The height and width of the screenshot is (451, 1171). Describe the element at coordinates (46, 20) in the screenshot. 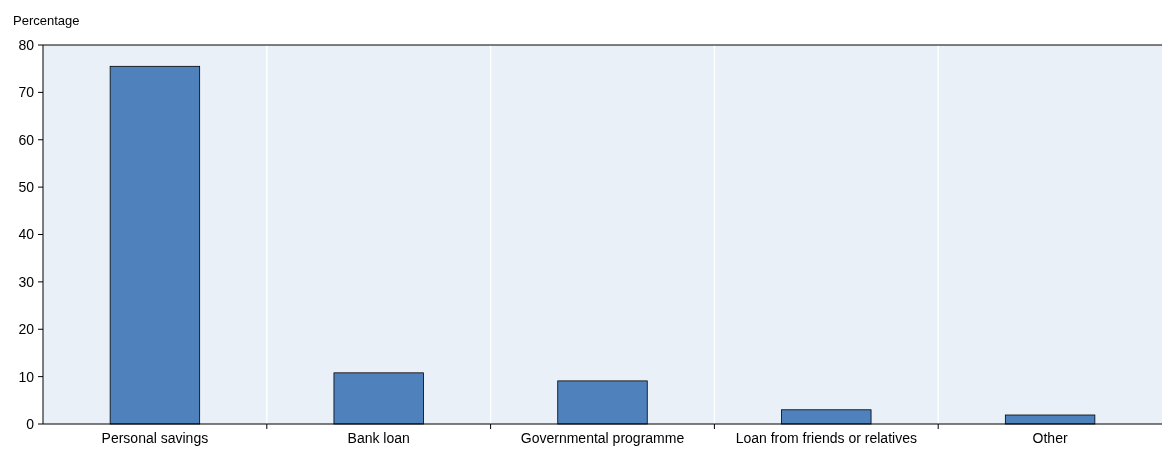

I see `y-axis-title: Percentage` at that location.